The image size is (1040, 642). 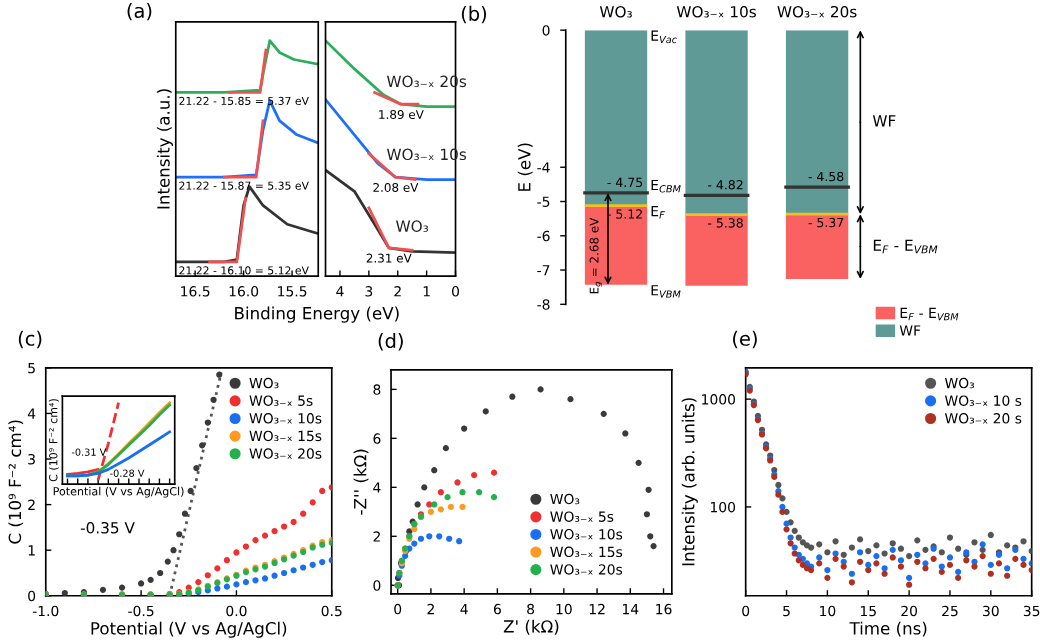 I want to click on chart-title: (e), so click(x=745, y=339).